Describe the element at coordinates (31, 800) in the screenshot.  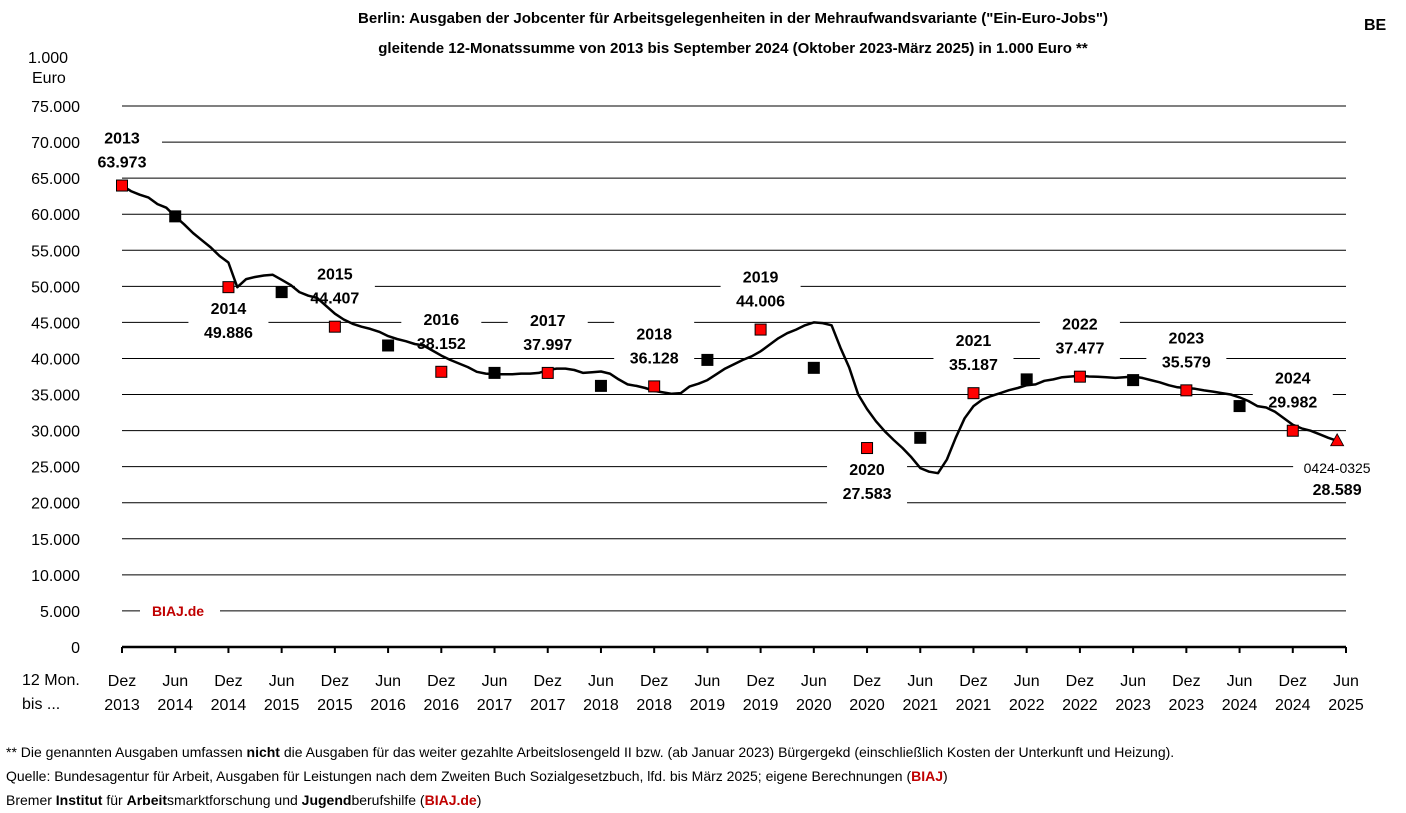
I see `fn3-a: Bremer` at that location.